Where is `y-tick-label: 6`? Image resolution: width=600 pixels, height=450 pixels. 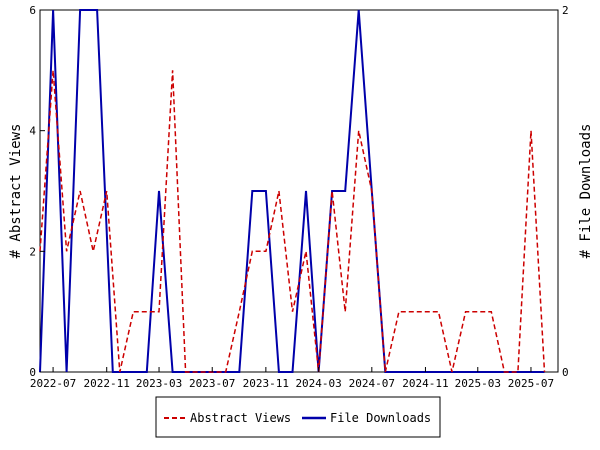
y-tick-label: 6 is located at coordinates (32, 10).